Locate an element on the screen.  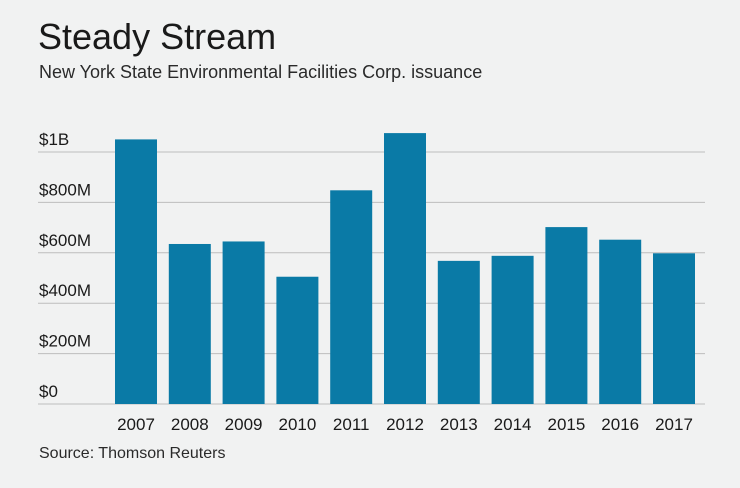
x-tick-label-2010: 2010 is located at coordinates (297, 424).